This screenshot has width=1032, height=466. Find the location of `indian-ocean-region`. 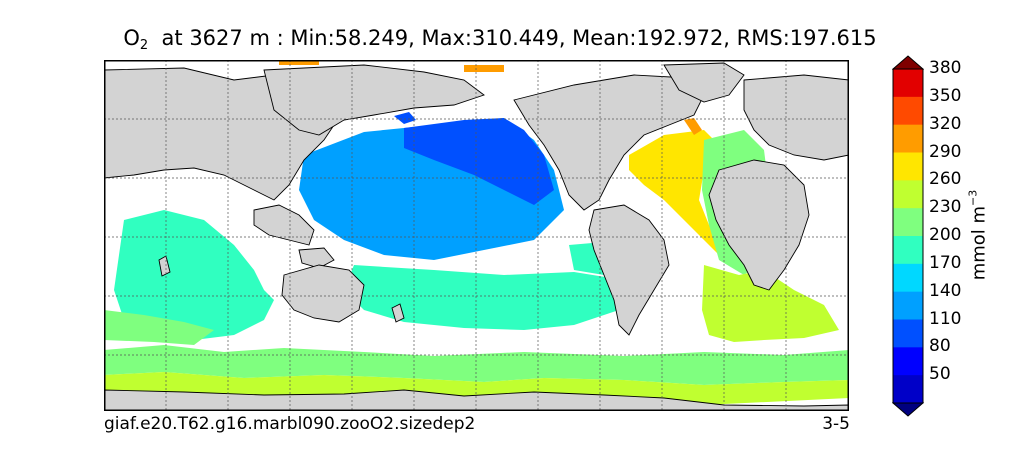

indian-ocean-region is located at coordinates (194, 275).